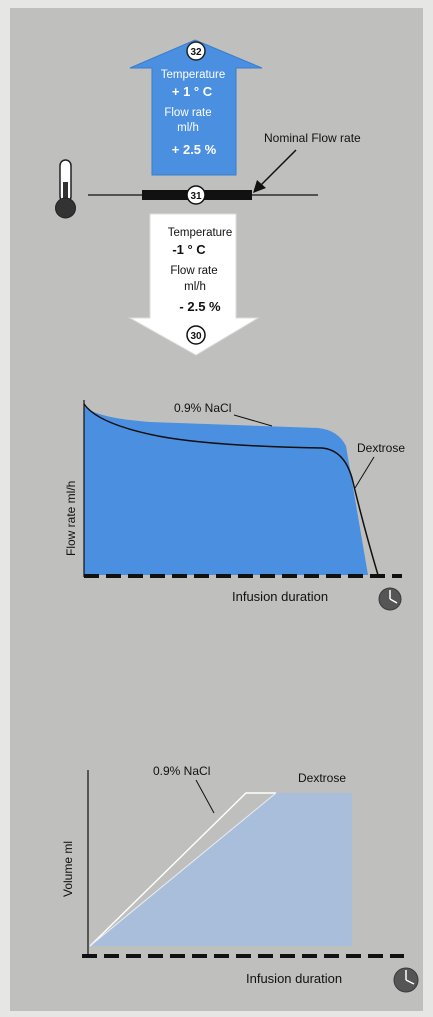 The height and width of the screenshot is (1017, 433). Describe the element at coordinates (193, 271) in the screenshot. I see `down-flow-label-1: Flow rate` at that location.